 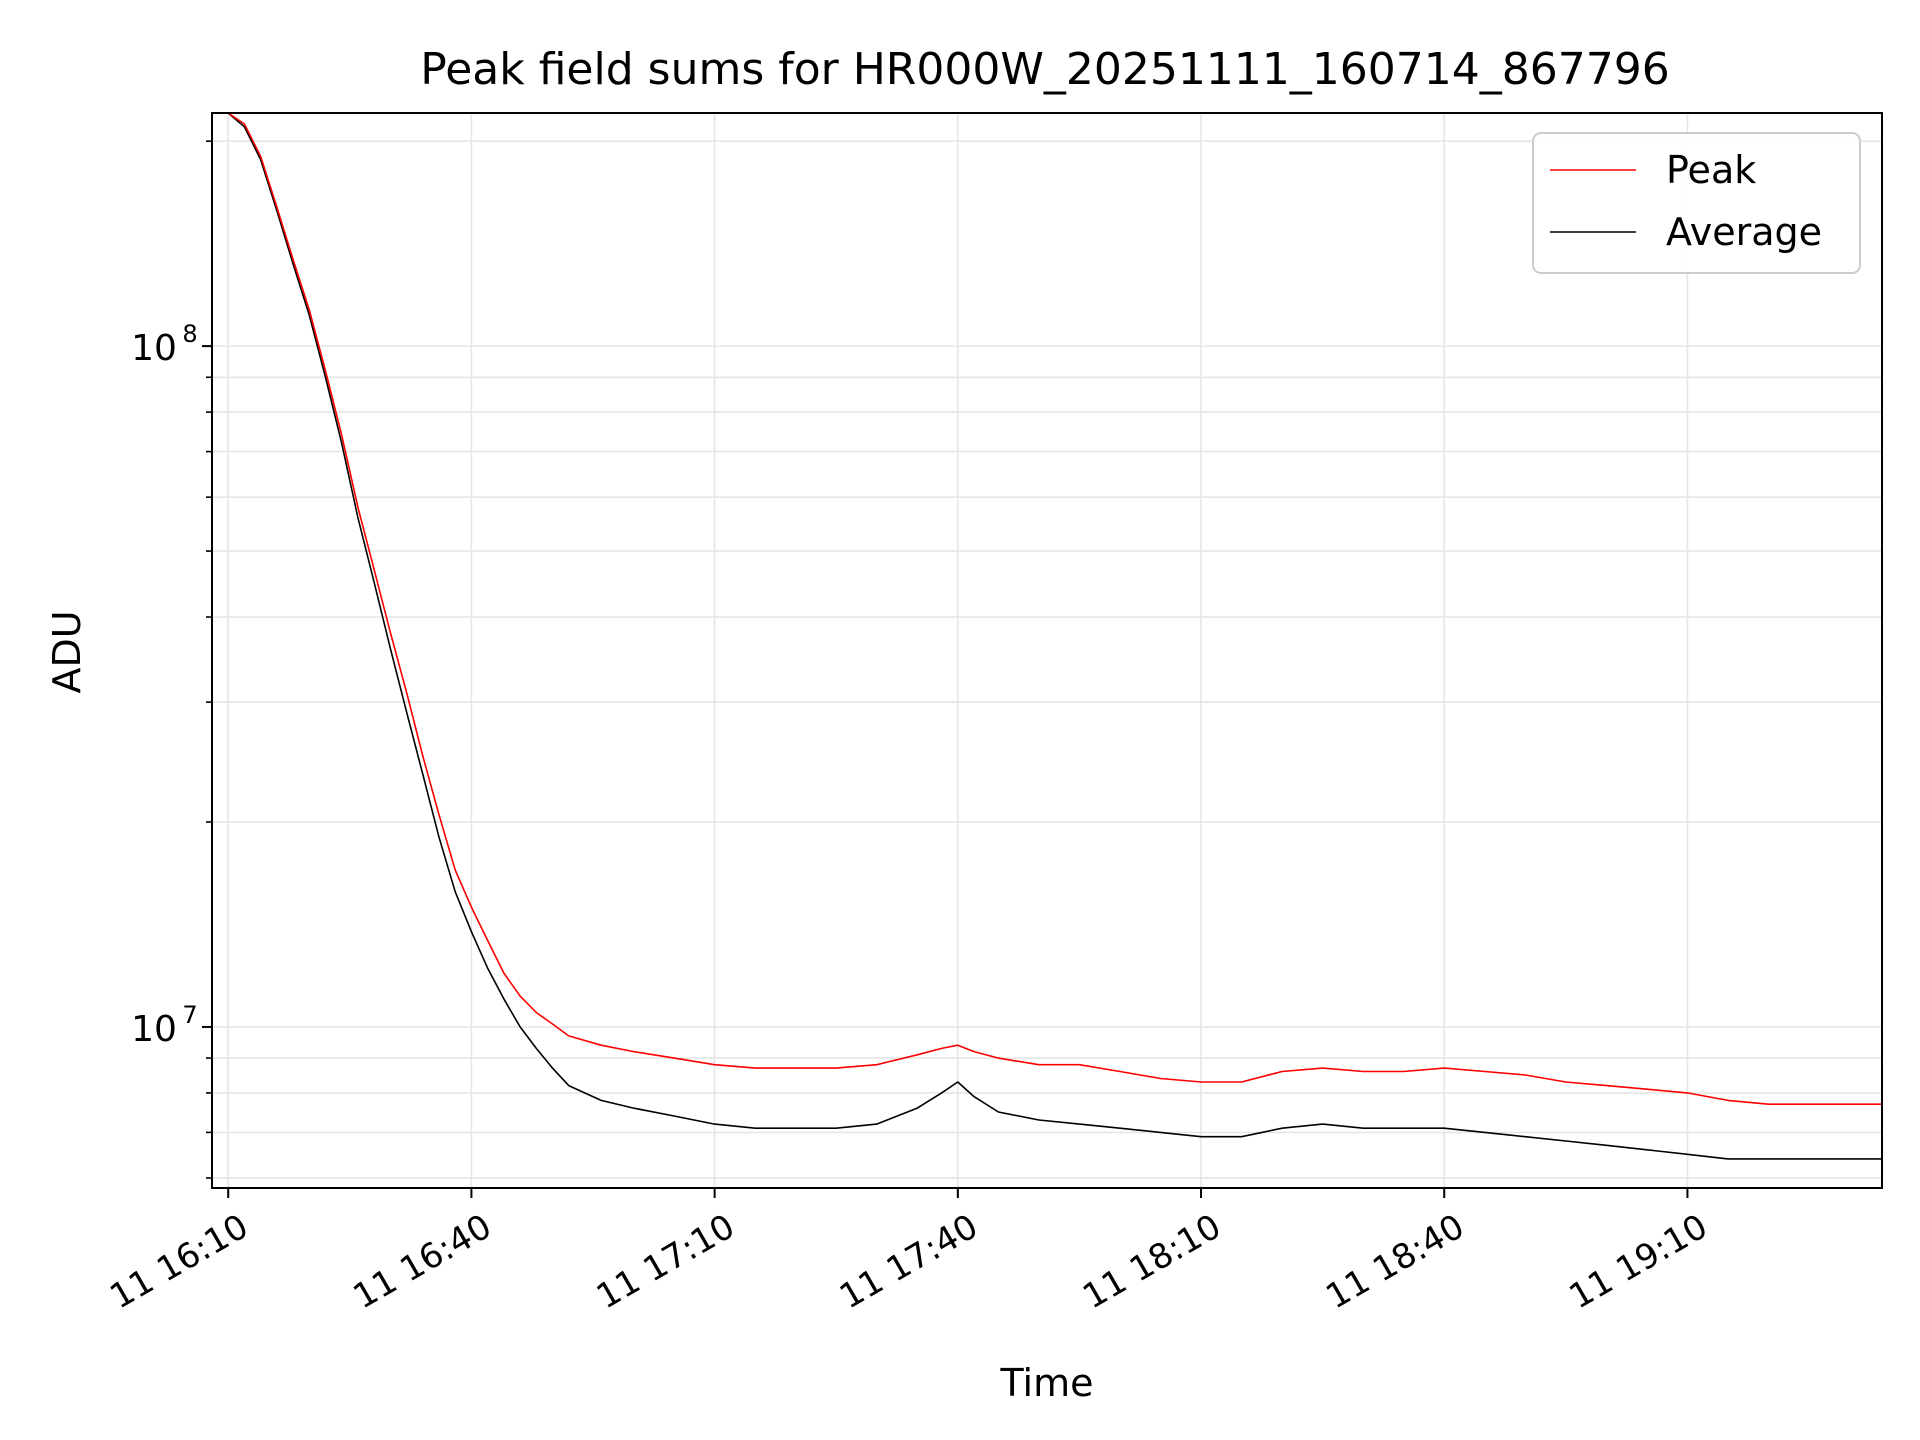 I want to click on x-axis-label: Time, so click(x=1047, y=1383).